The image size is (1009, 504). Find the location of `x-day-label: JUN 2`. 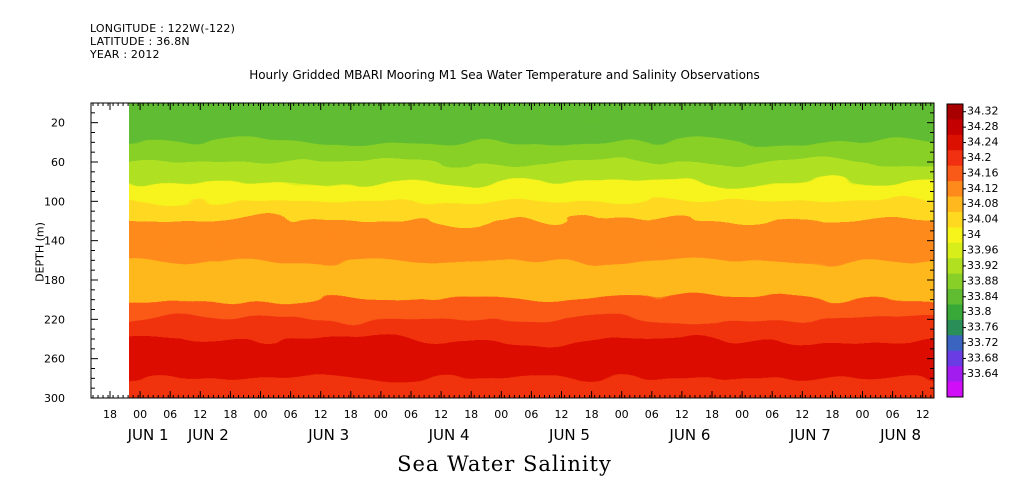

x-day-label: JUN 2 is located at coordinates (208, 435).